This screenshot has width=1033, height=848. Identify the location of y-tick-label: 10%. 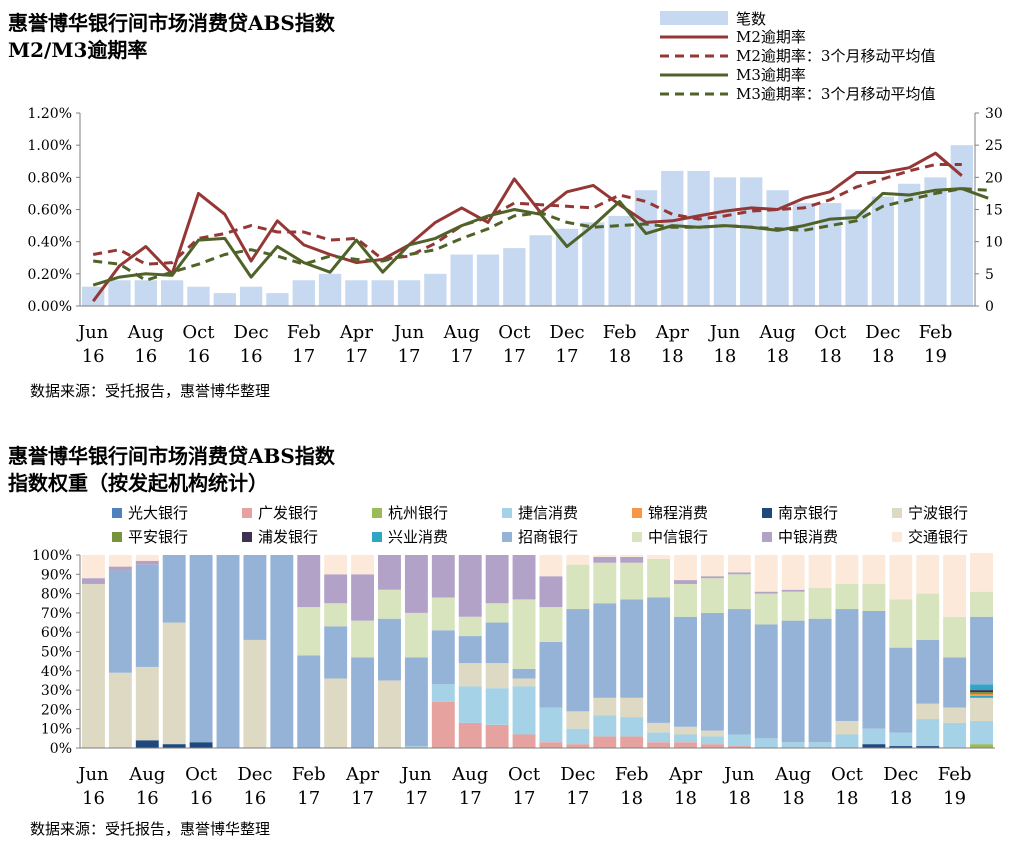
(56, 730).